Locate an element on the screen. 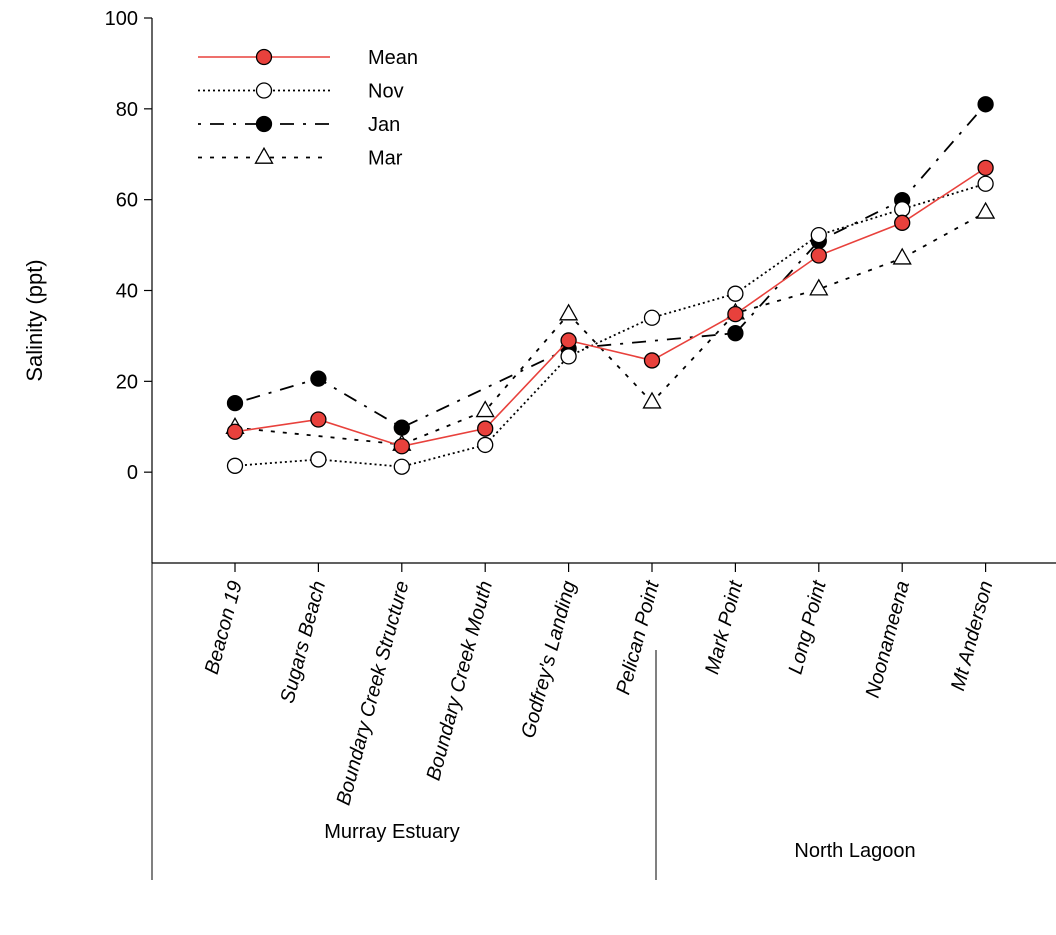 This screenshot has height=935, width=1056. legend-entry-nov: Nov is located at coordinates (301, 92).